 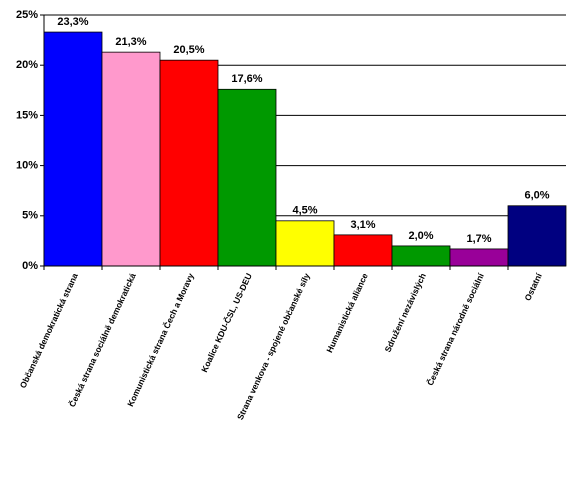 I want to click on value-label: 23,3%, so click(x=72, y=22).